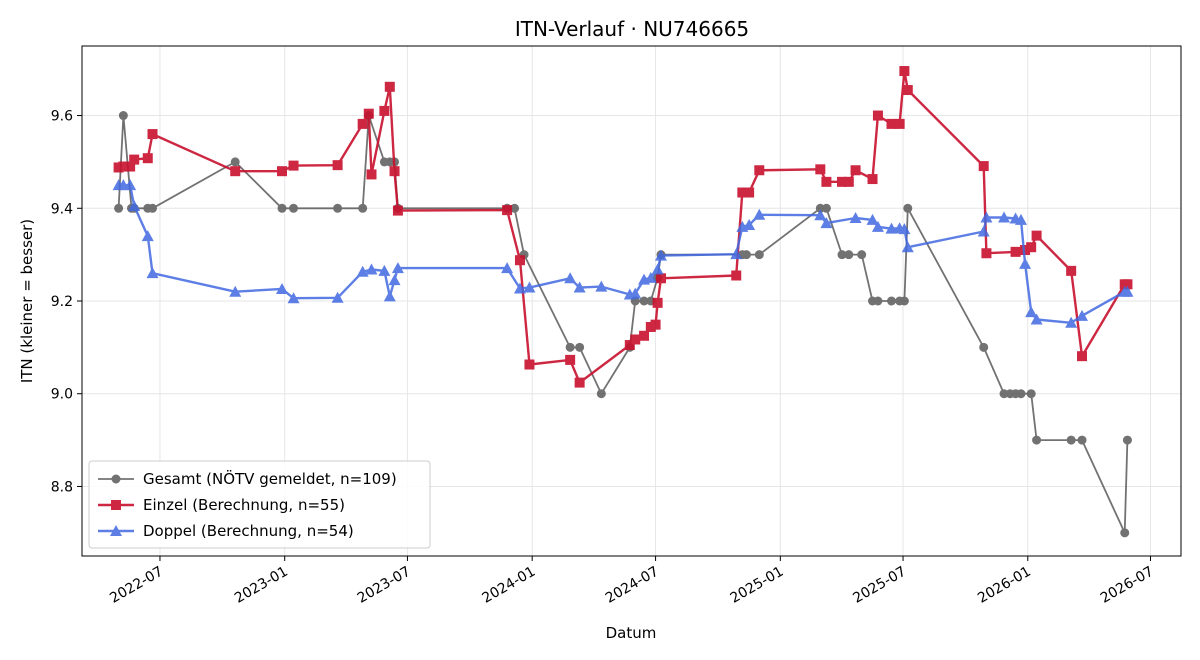  I want to click on y-axis: 8.8 9.0 9.2 9.4 9.6, so click(66, 302).